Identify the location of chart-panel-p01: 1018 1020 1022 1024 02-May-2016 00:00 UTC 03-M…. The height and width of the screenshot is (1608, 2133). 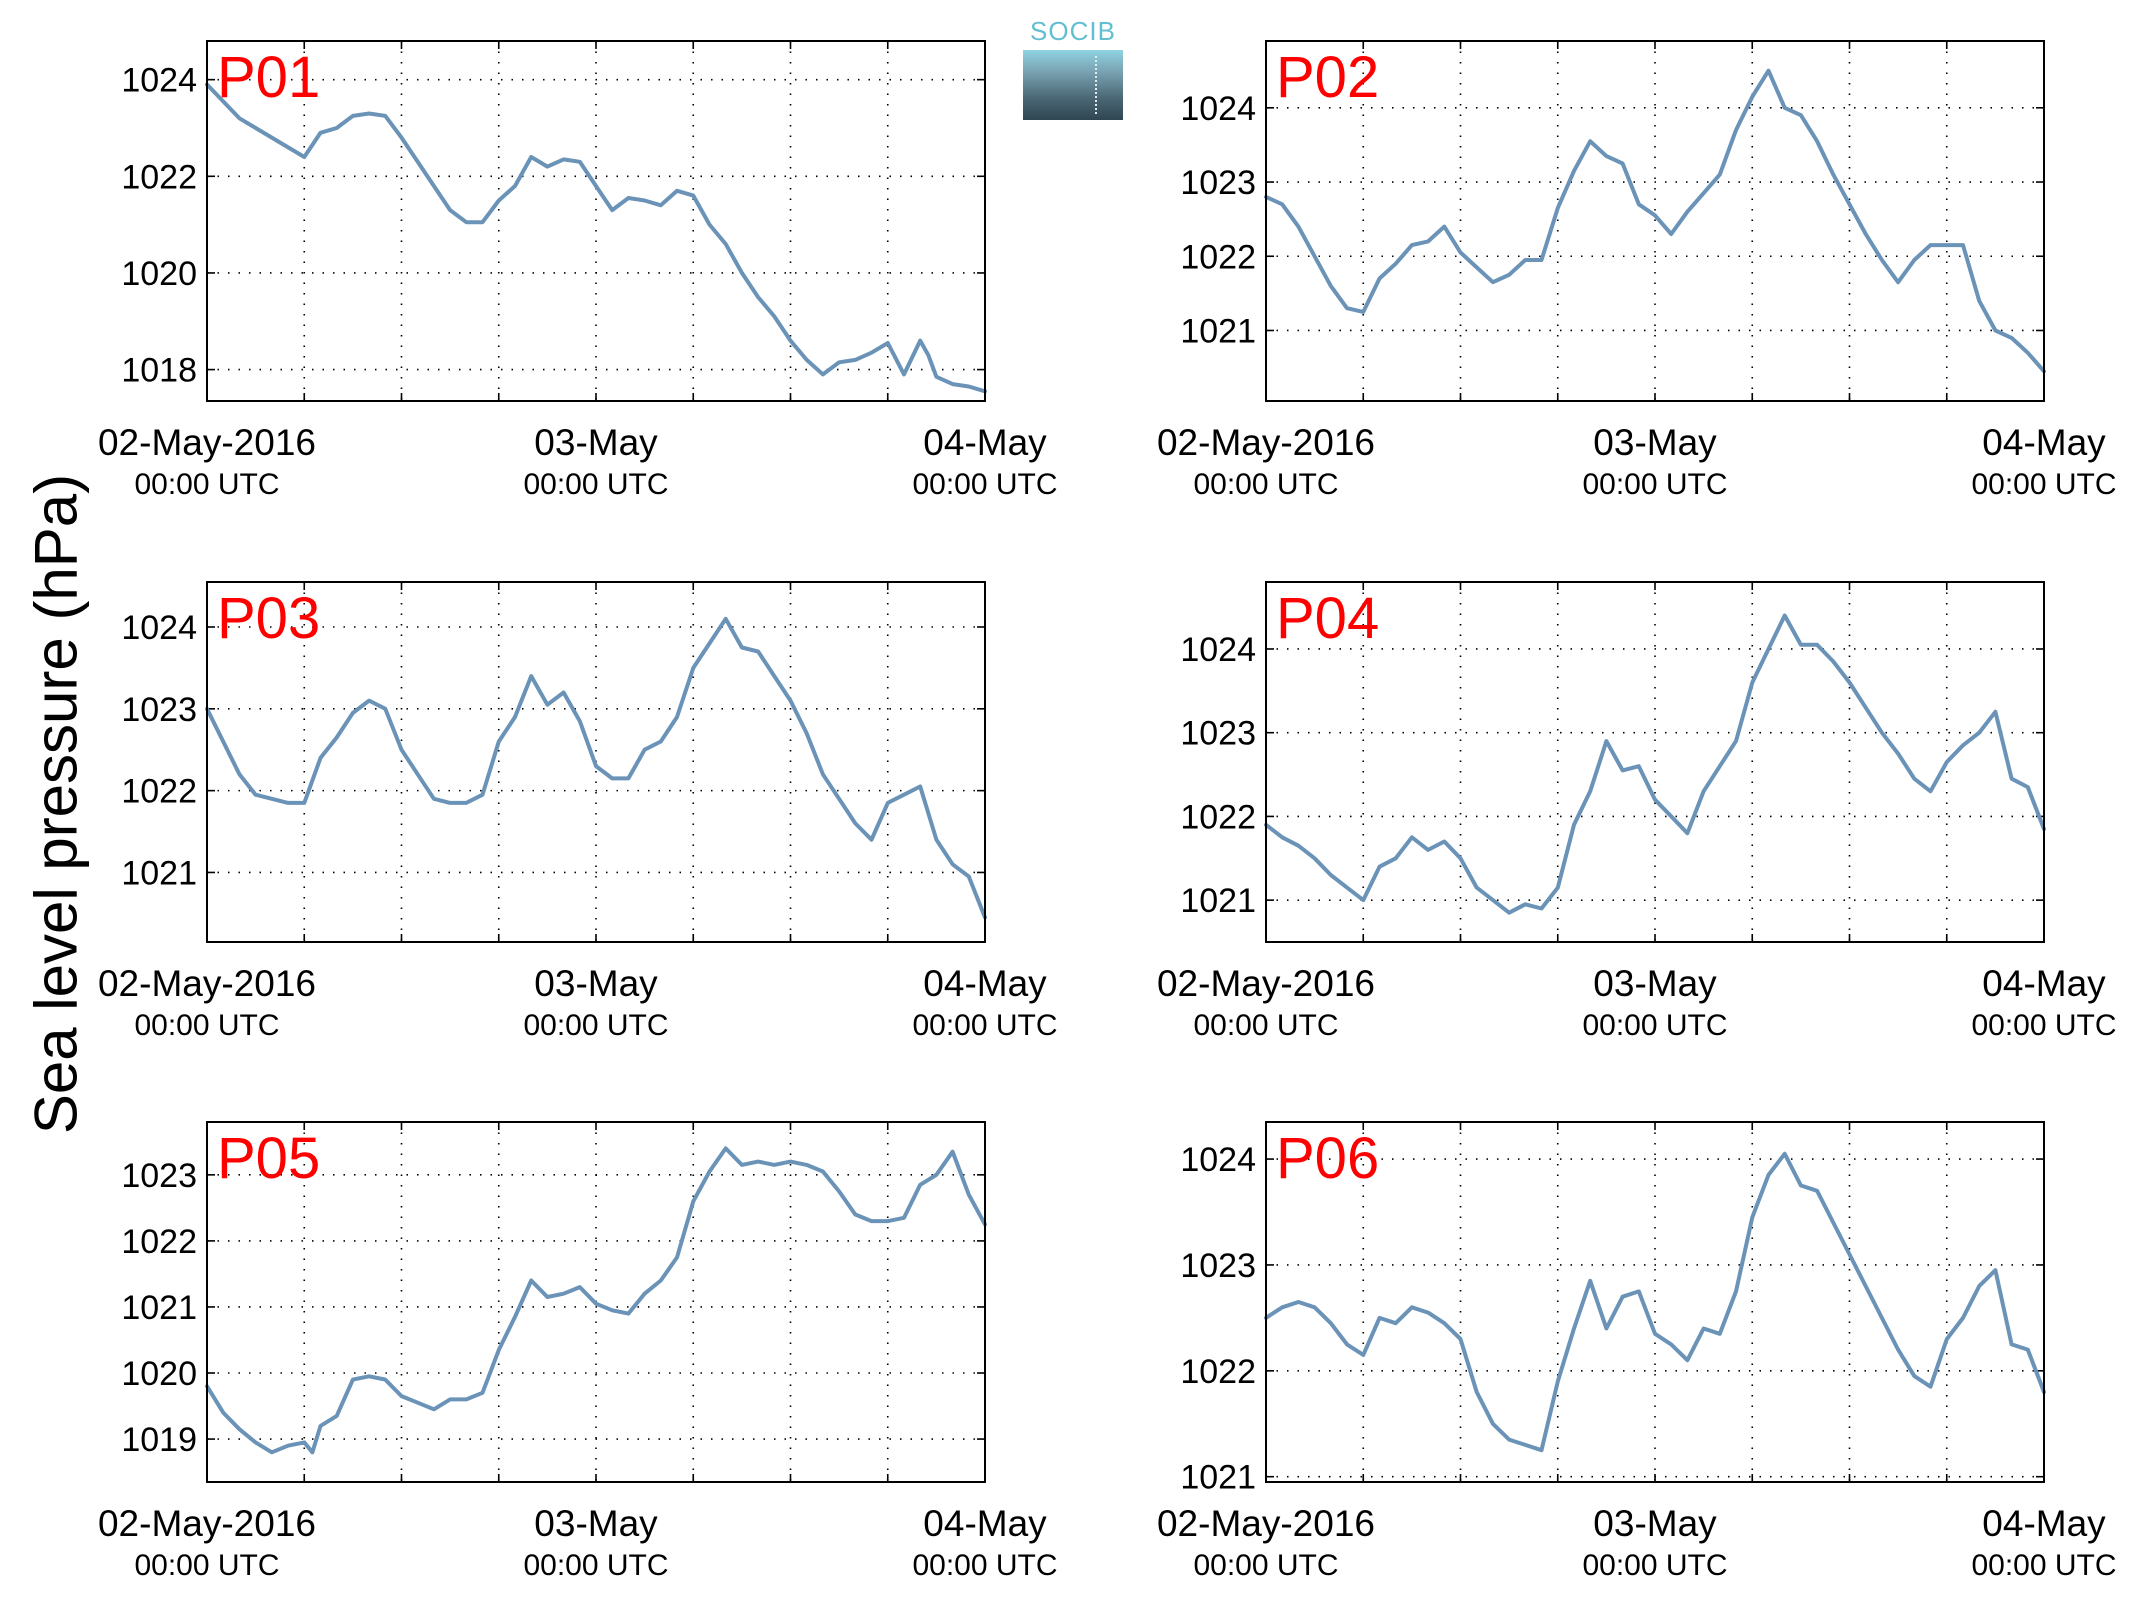
(578, 270).